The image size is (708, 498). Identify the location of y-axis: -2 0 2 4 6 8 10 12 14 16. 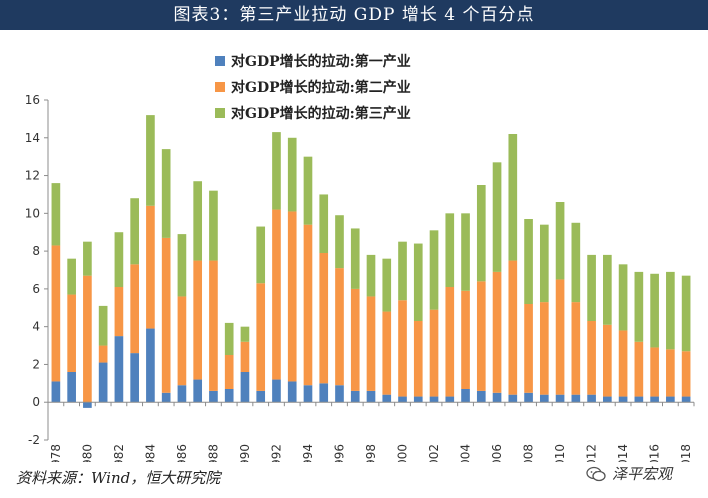
(37, 270).